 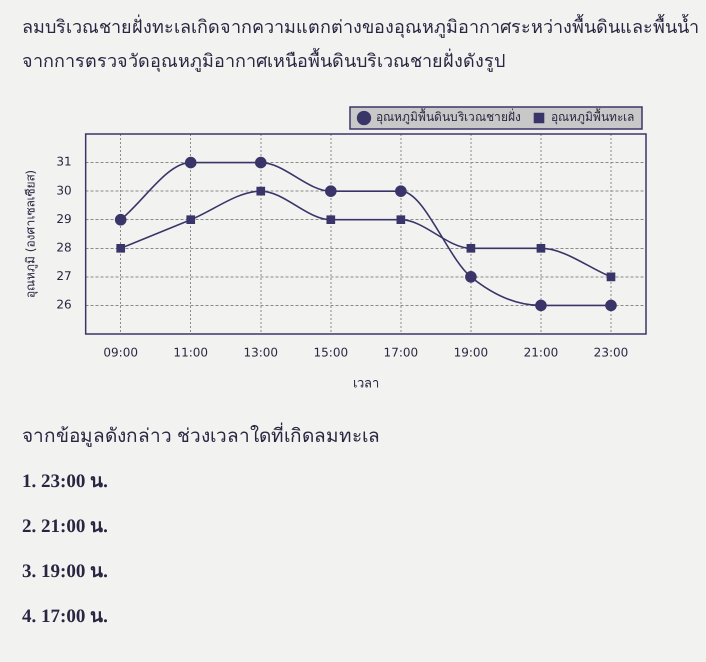 I want to click on x-tick-label: 11:00, so click(x=190, y=352).